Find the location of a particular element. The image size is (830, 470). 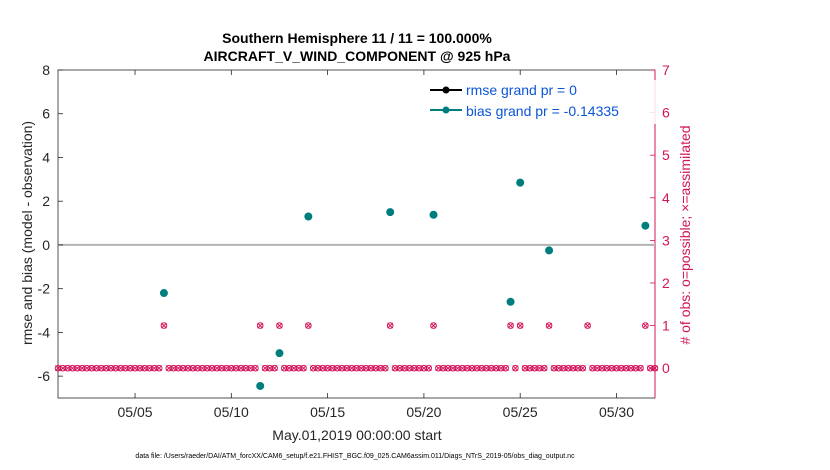

y-tick-label-left: 4 is located at coordinates (46, 157).